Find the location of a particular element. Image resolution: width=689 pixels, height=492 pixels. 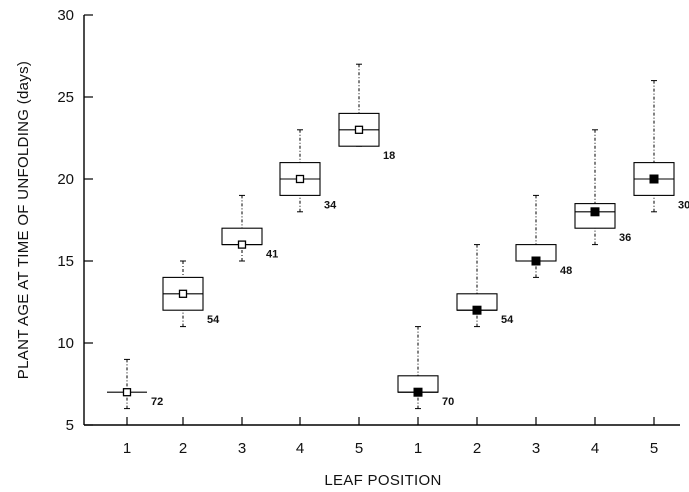

y-tick-label: 25 is located at coordinates (65, 97).